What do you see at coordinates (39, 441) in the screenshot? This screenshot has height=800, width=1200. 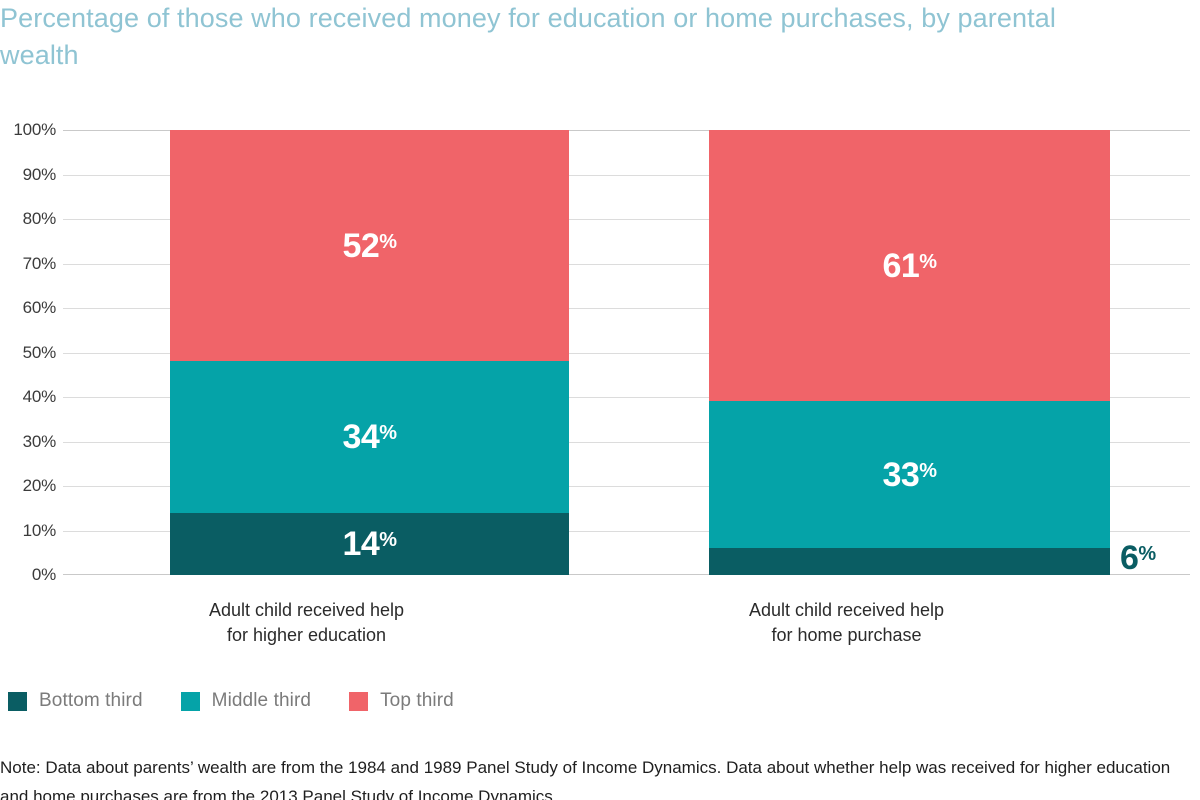 I see `y-tick-30: 30%` at bounding box center [39, 441].